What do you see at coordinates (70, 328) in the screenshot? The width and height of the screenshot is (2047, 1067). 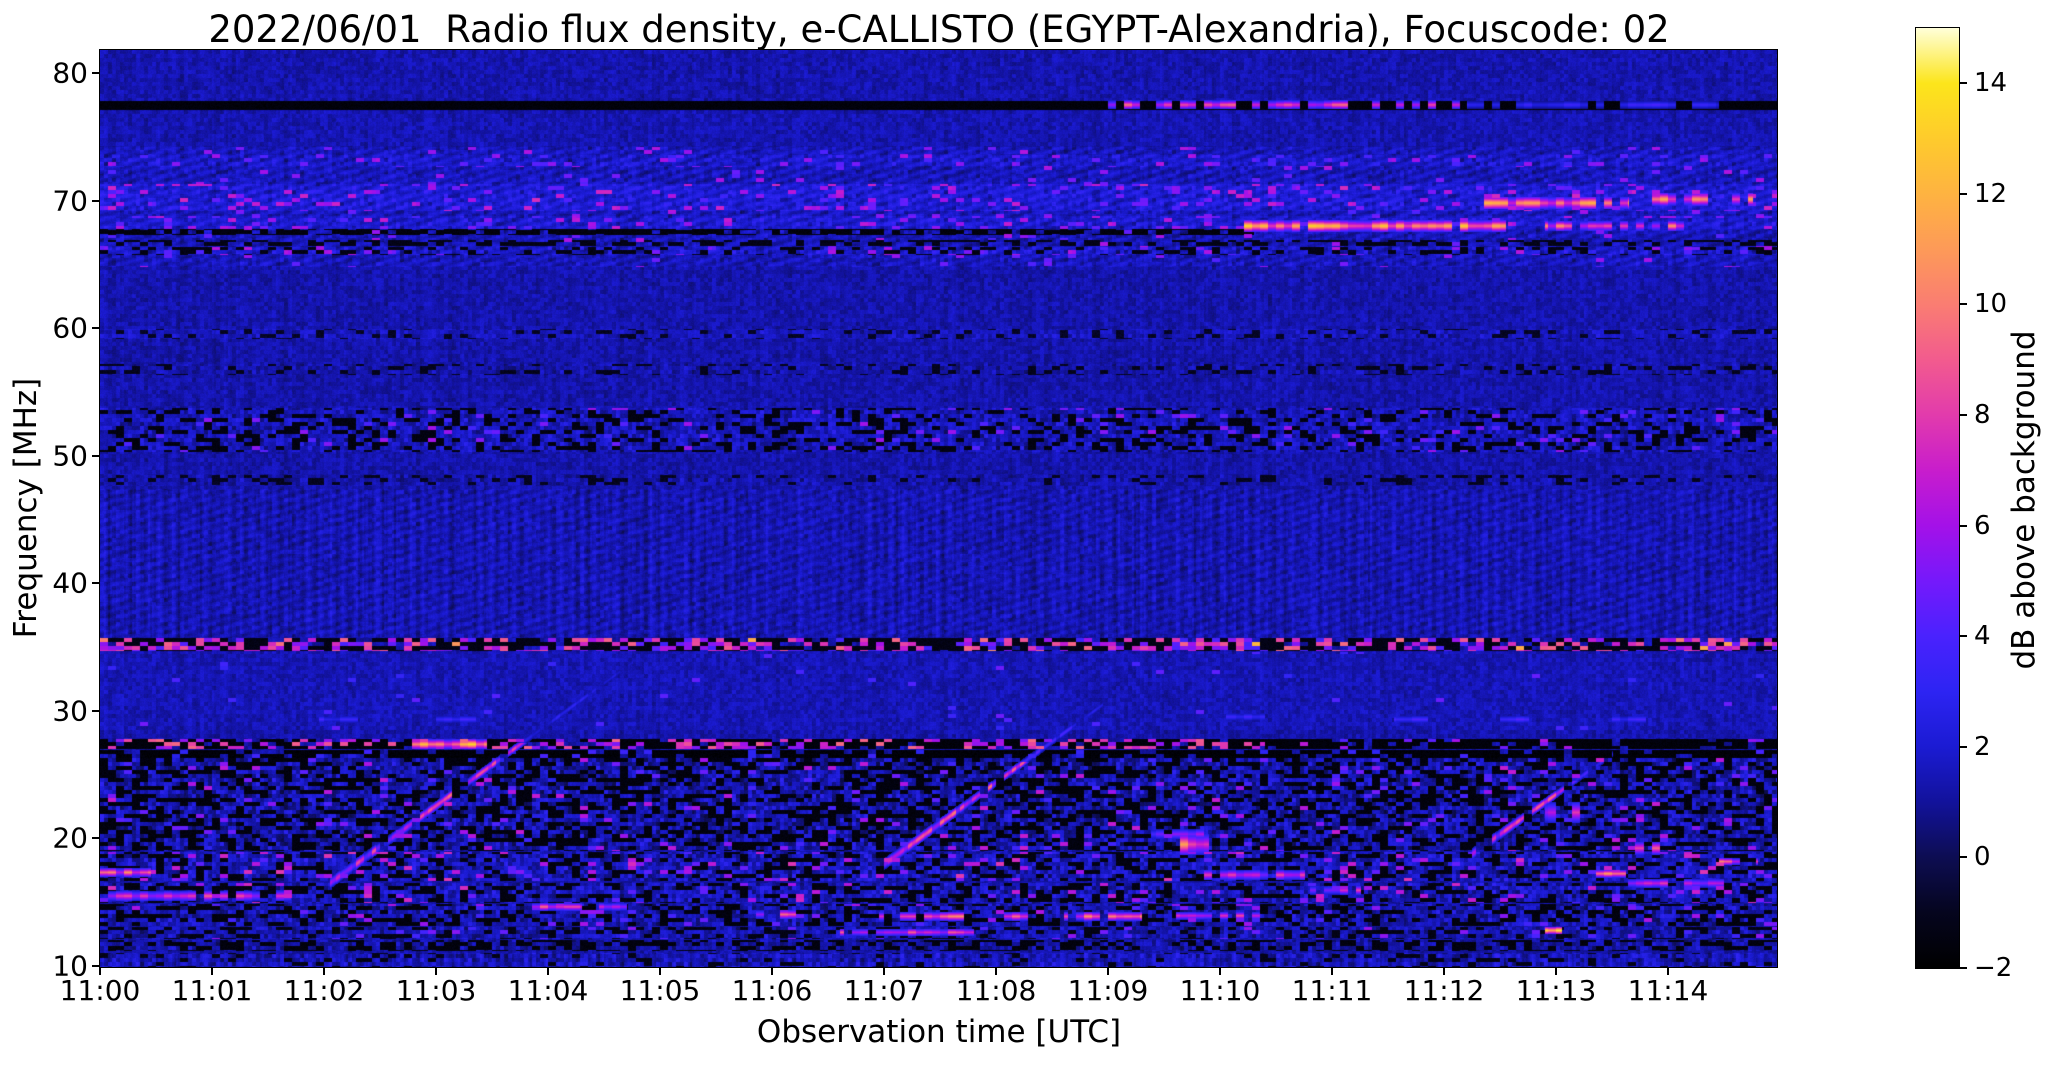 I see `y-tick-label: 60` at bounding box center [70, 328].